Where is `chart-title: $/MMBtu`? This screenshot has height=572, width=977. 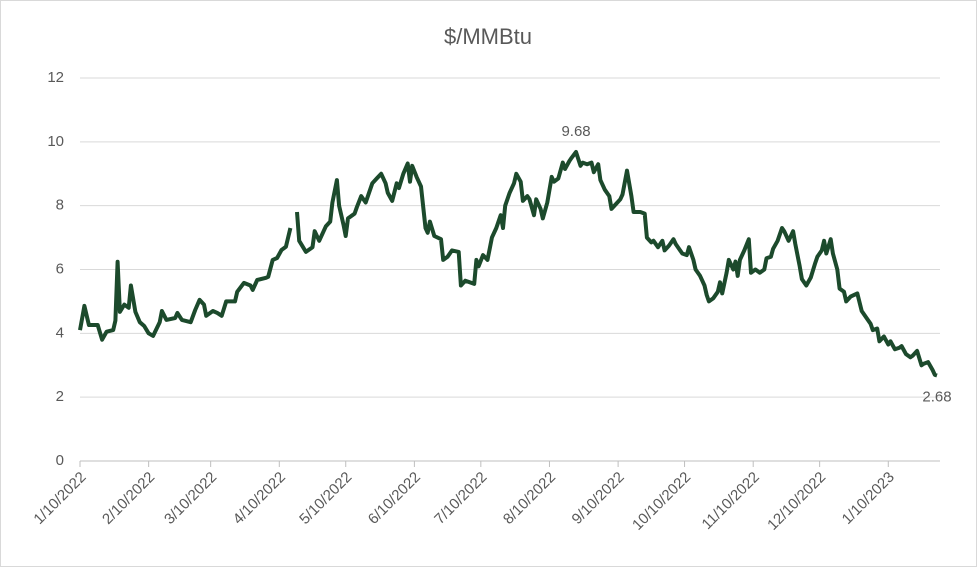
chart-title: $/MMBtu is located at coordinates (488, 36).